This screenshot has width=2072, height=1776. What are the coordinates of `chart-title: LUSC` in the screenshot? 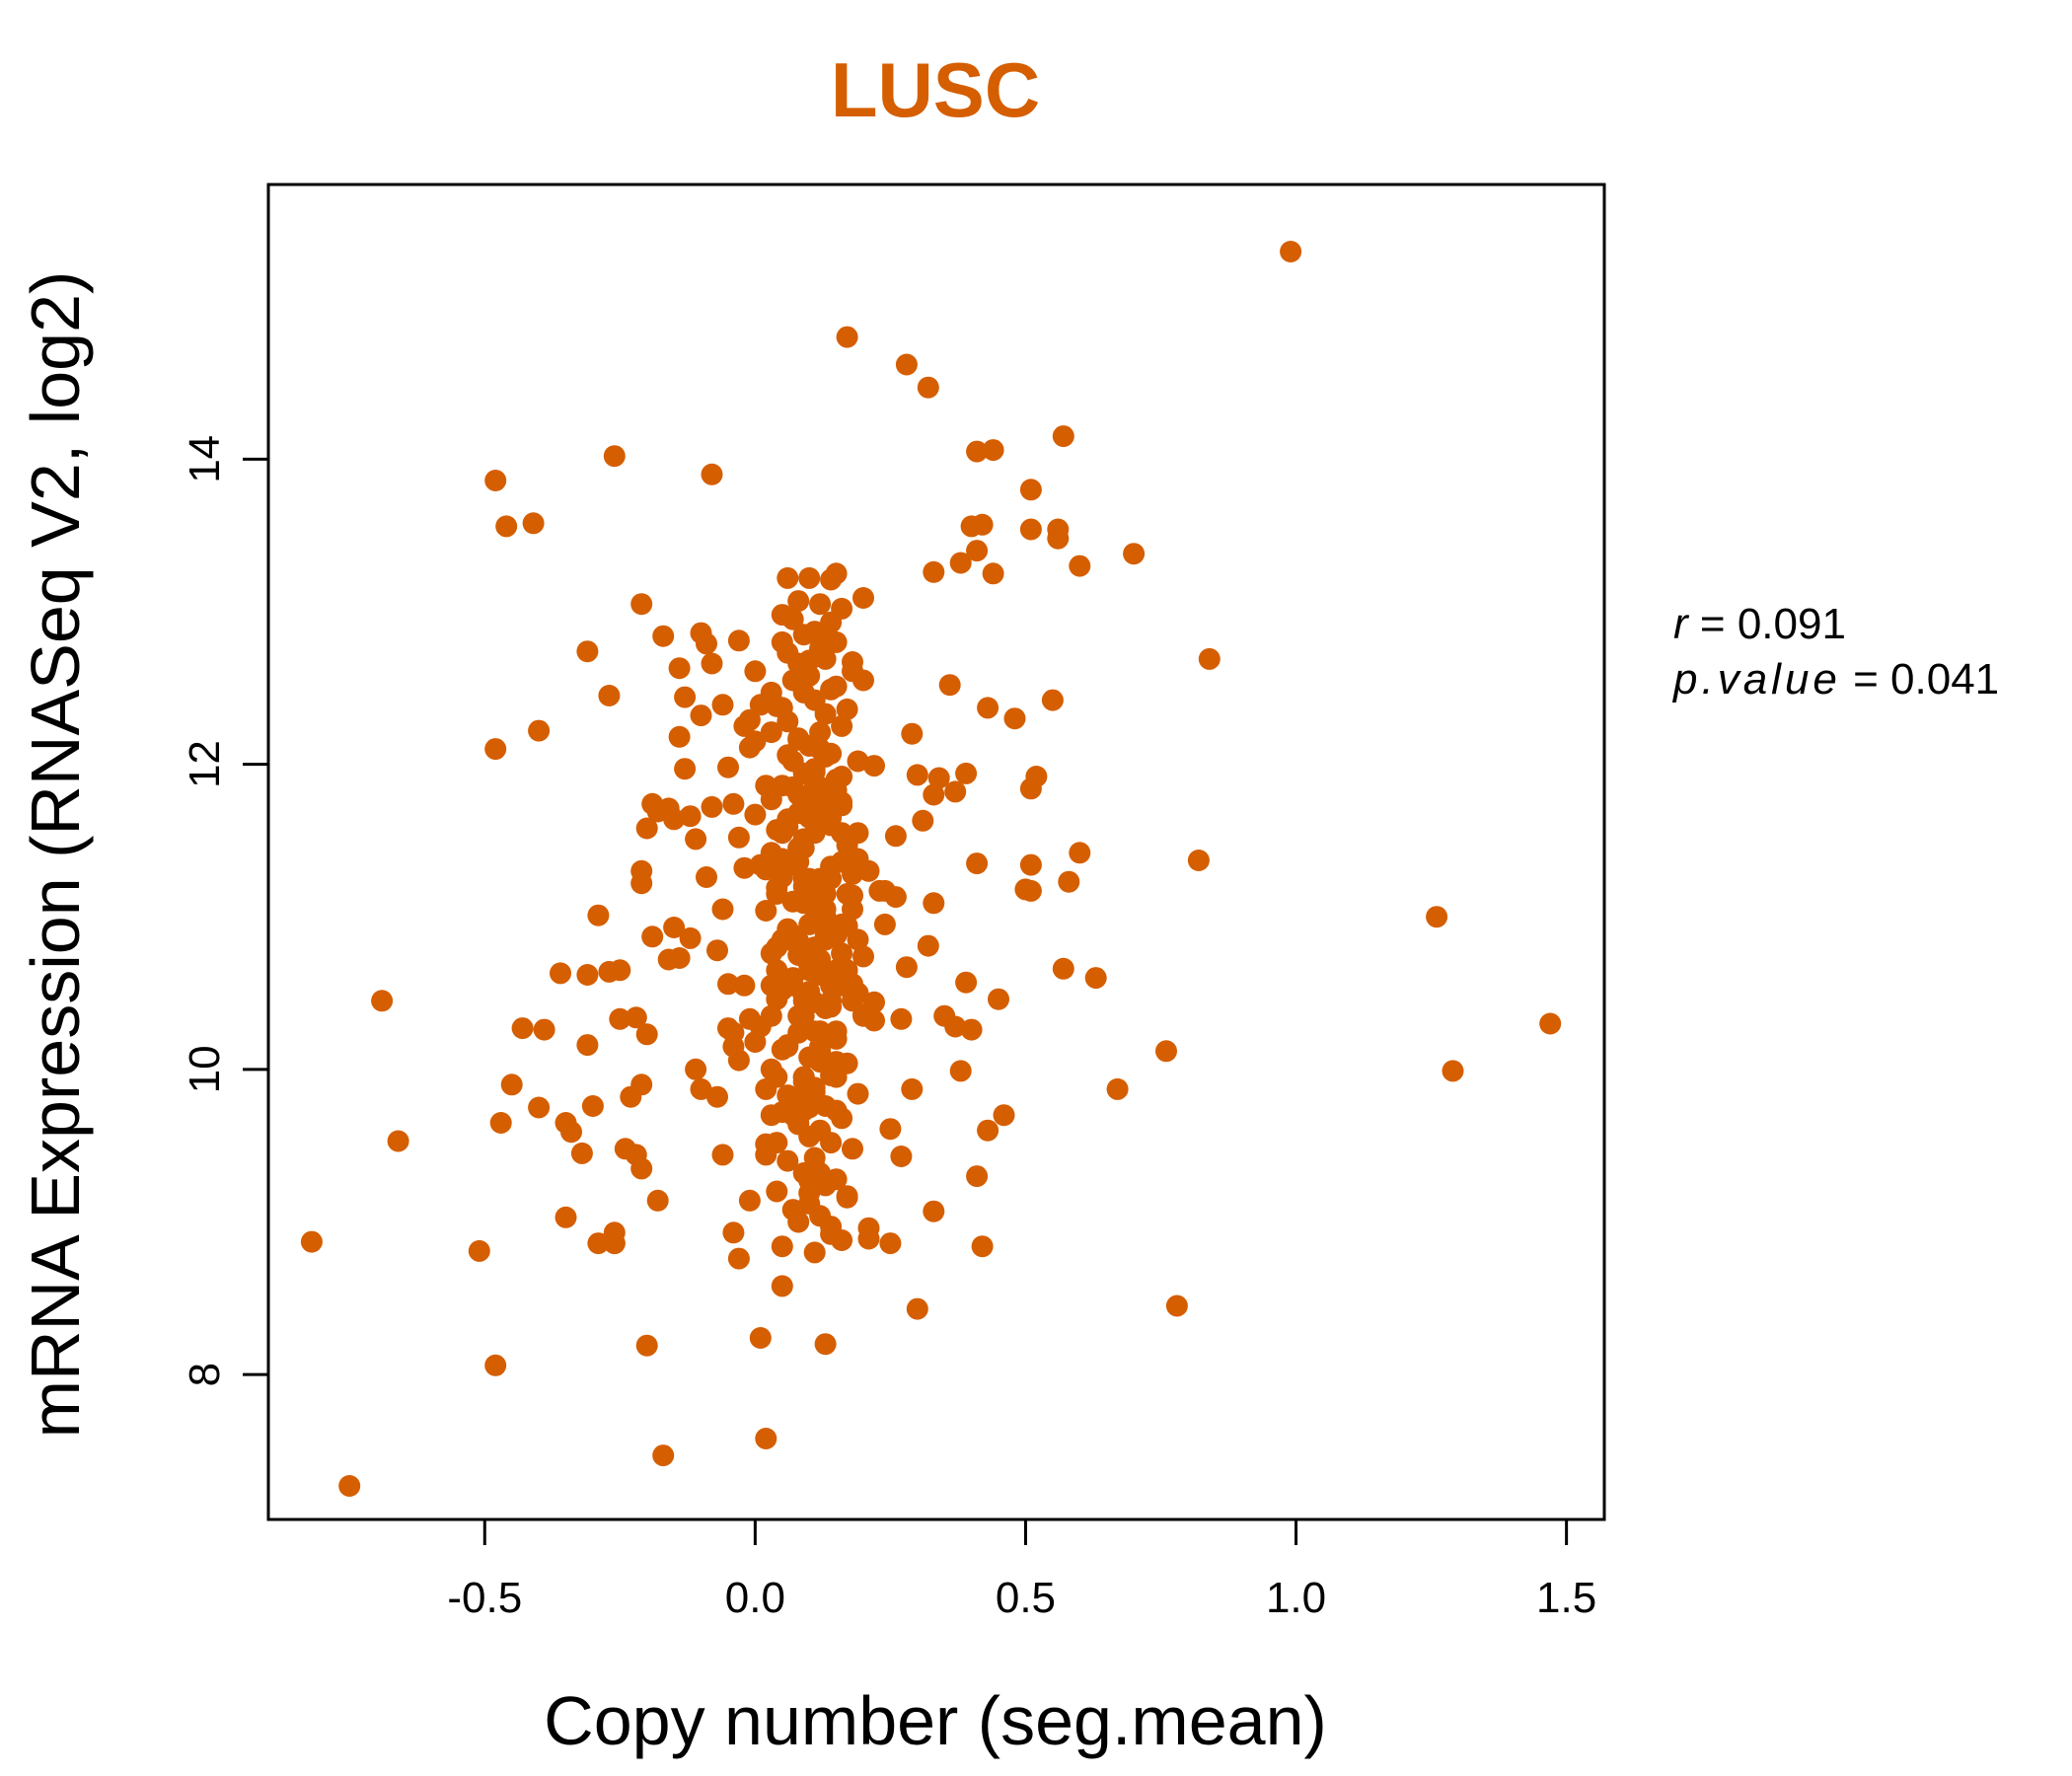 It's located at (936, 90).